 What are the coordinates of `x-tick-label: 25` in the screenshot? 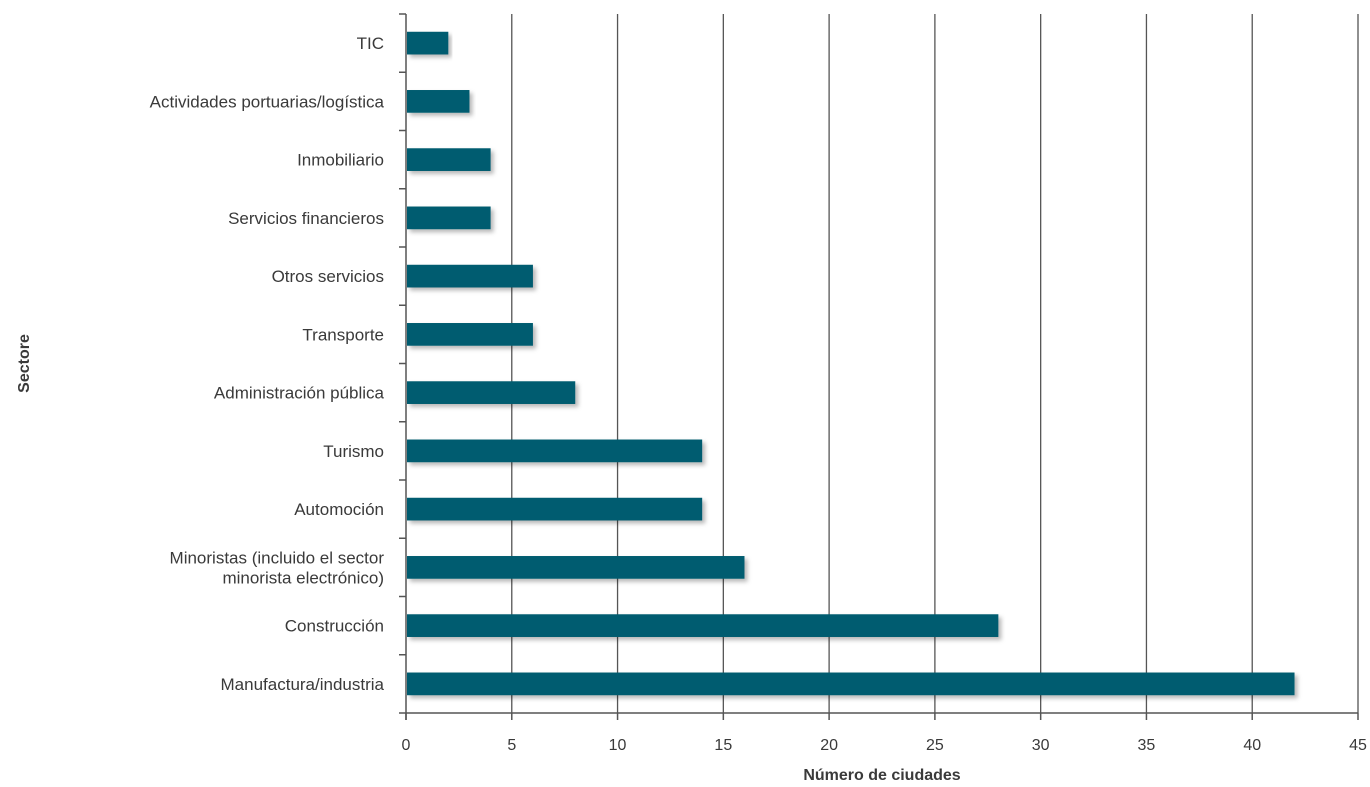 It's located at (935, 745).